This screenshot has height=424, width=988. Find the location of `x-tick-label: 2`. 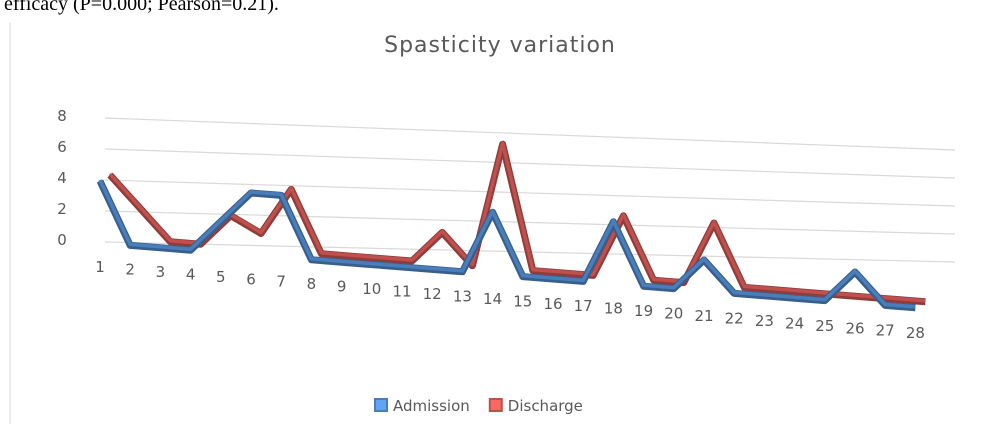

x-tick-label: 2 is located at coordinates (130, 269).